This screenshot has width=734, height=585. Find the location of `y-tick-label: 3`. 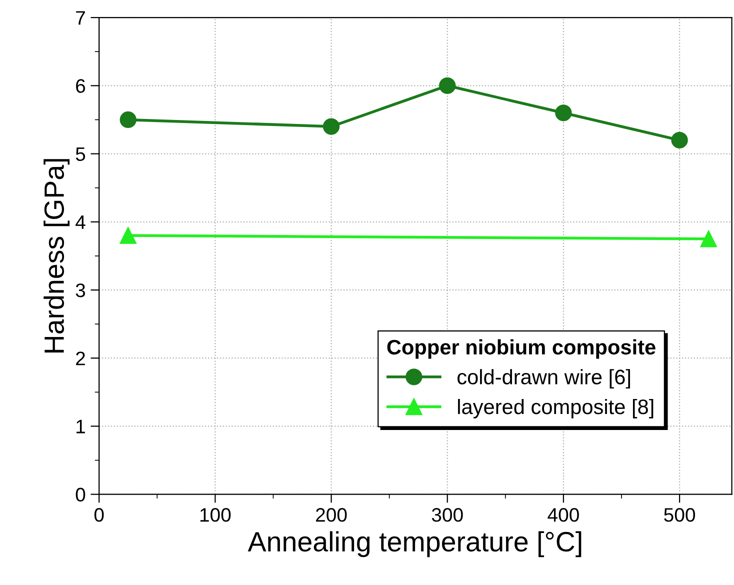

y-tick-label: 3 is located at coordinates (81, 290).